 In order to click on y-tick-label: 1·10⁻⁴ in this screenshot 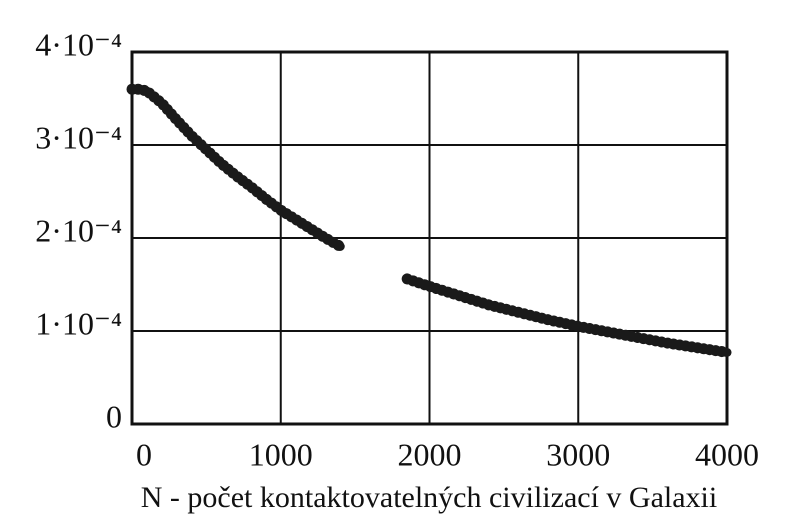, I will do `click(78, 323)`.